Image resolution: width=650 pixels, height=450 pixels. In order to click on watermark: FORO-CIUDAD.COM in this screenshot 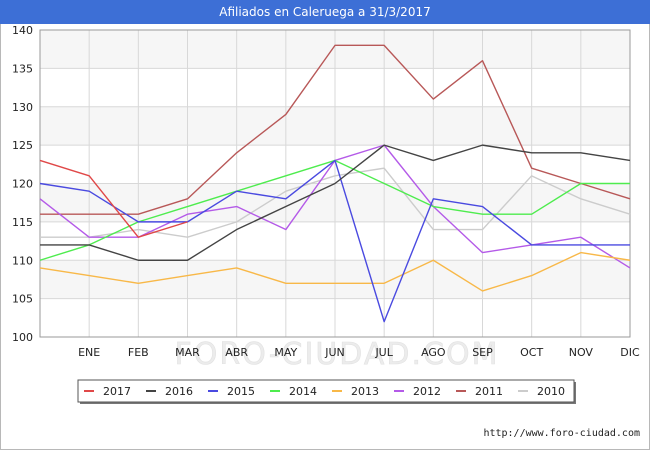, I will do `click(337, 354)`.